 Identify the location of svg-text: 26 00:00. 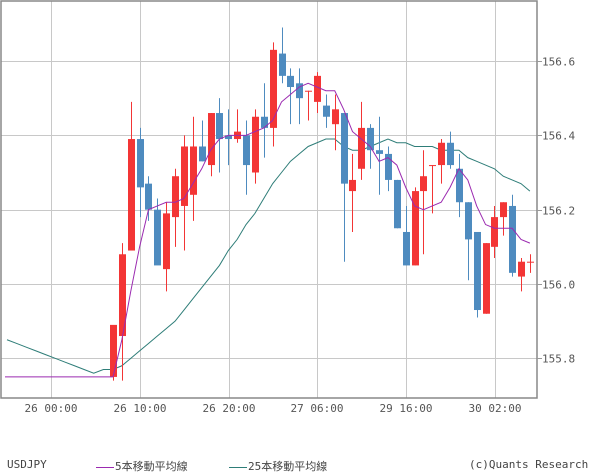
(51, 408).